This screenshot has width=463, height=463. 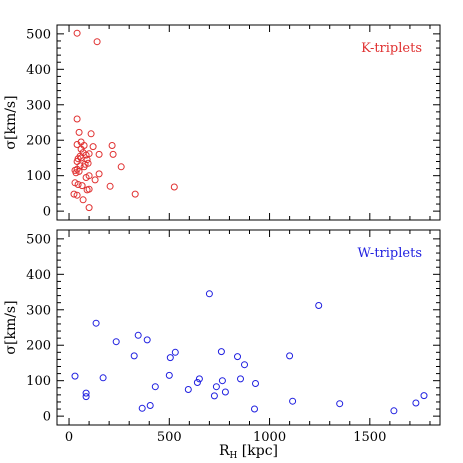 I want to click on x-tick-label: 1500, so click(x=369, y=437).